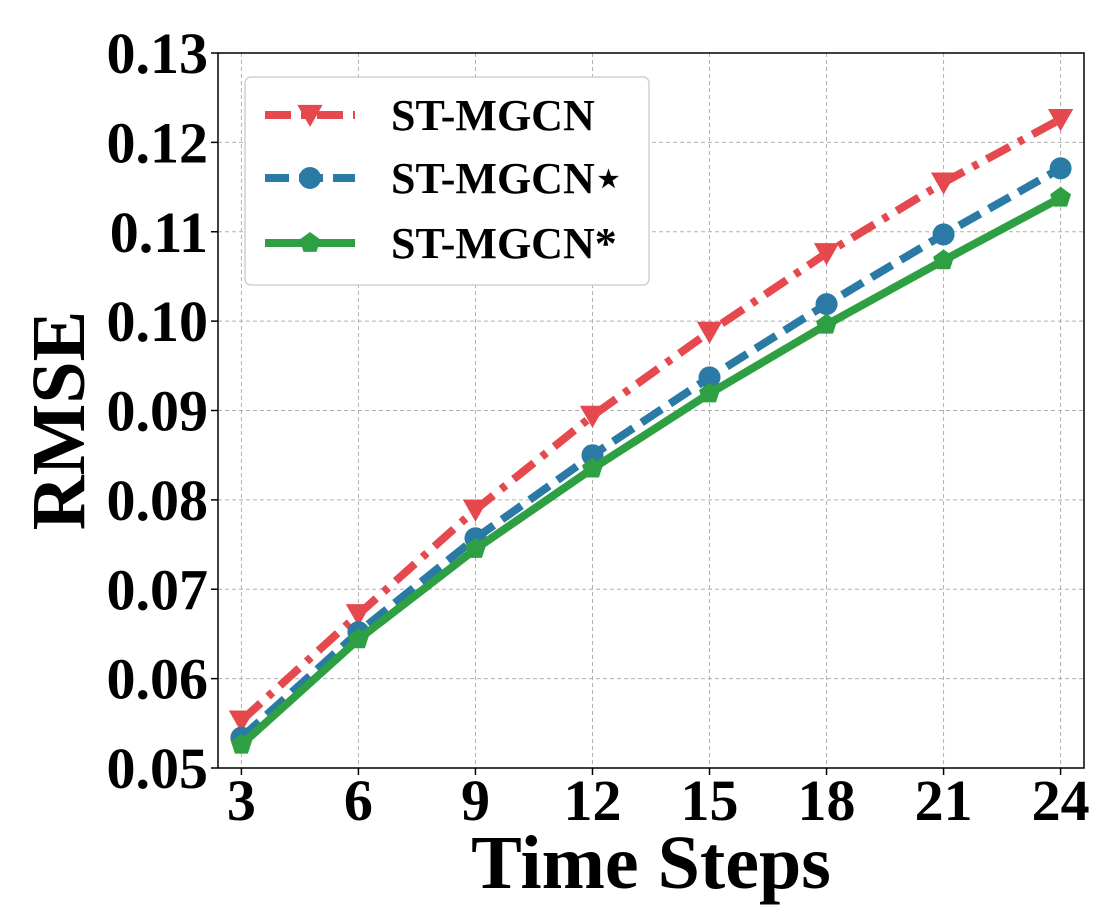 The height and width of the screenshot is (913, 1106). I want to click on x-tick-label: 15, so click(710, 800).